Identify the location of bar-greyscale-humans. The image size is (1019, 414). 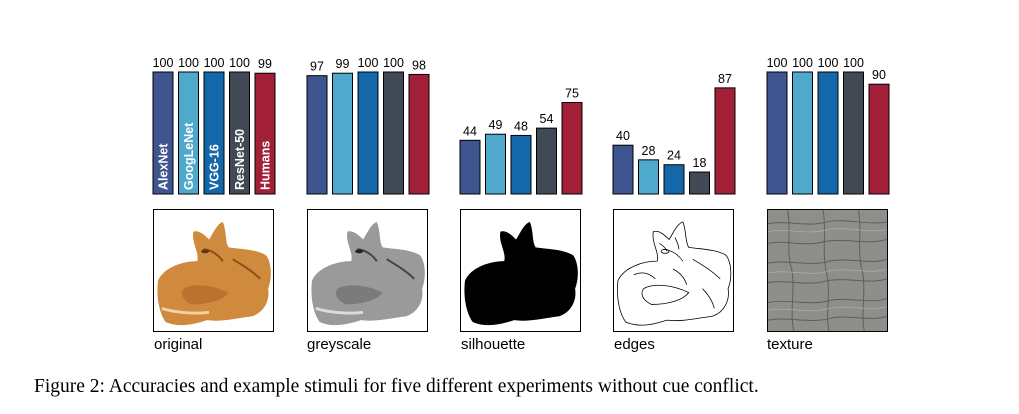
(419, 134).